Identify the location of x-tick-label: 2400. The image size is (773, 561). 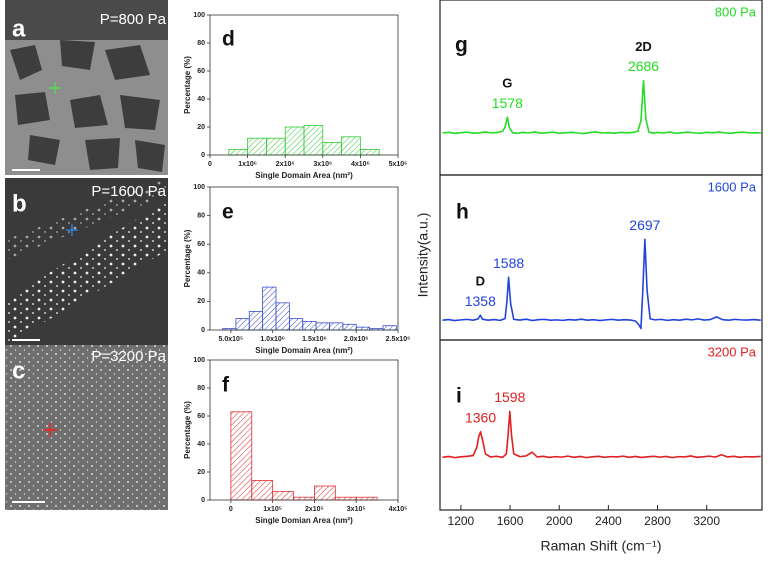
(608, 521).